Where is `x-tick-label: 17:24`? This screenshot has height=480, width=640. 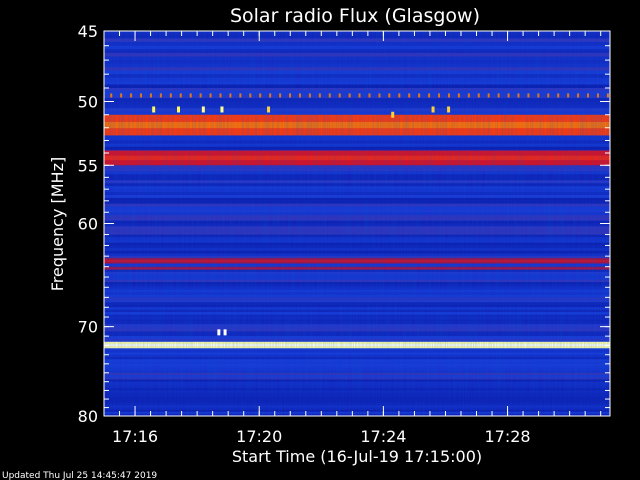 x-tick-label: 17:24 is located at coordinates (383, 436).